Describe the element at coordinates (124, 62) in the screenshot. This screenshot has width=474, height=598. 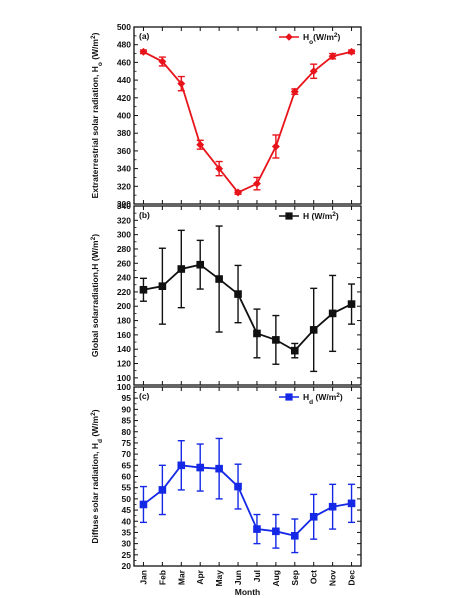
I see `y-tick-label: 460` at that location.